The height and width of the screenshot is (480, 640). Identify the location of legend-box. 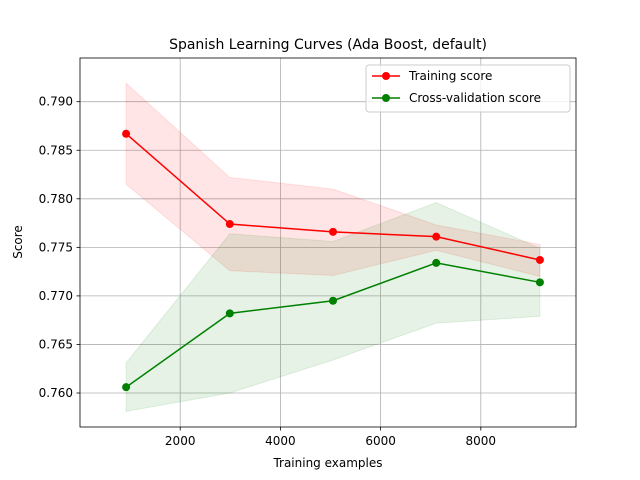
(468, 88).